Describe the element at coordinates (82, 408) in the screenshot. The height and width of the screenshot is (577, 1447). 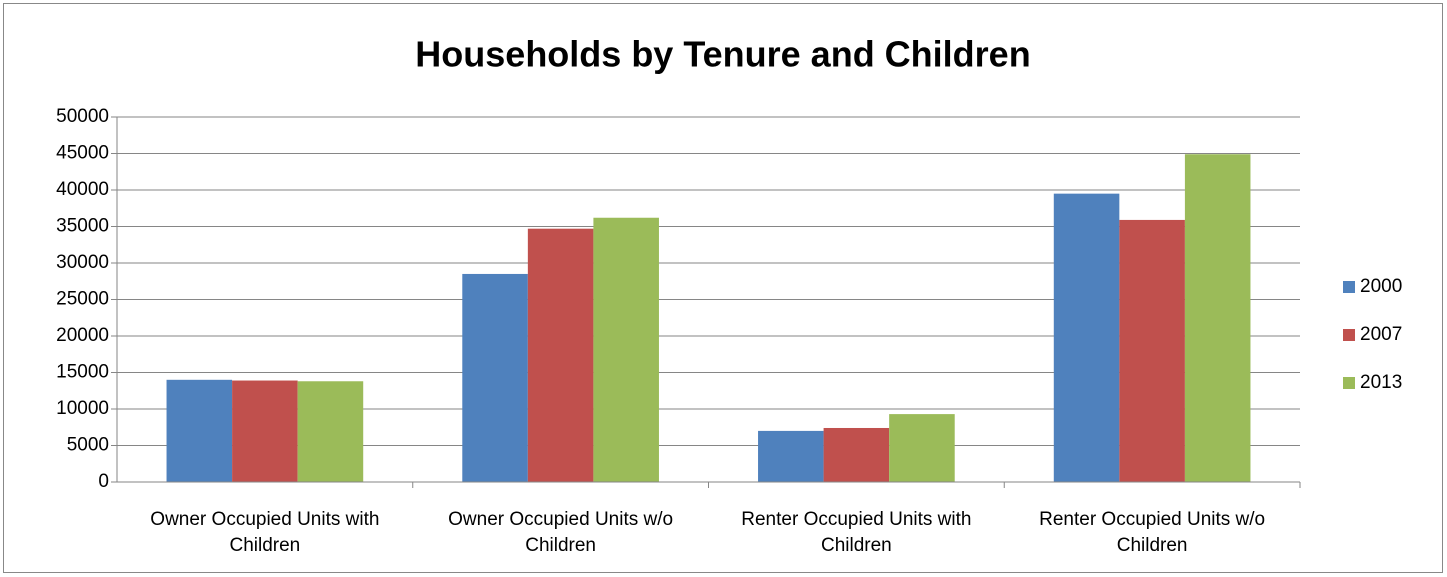
I see `y-tick-label: 10000` at that location.